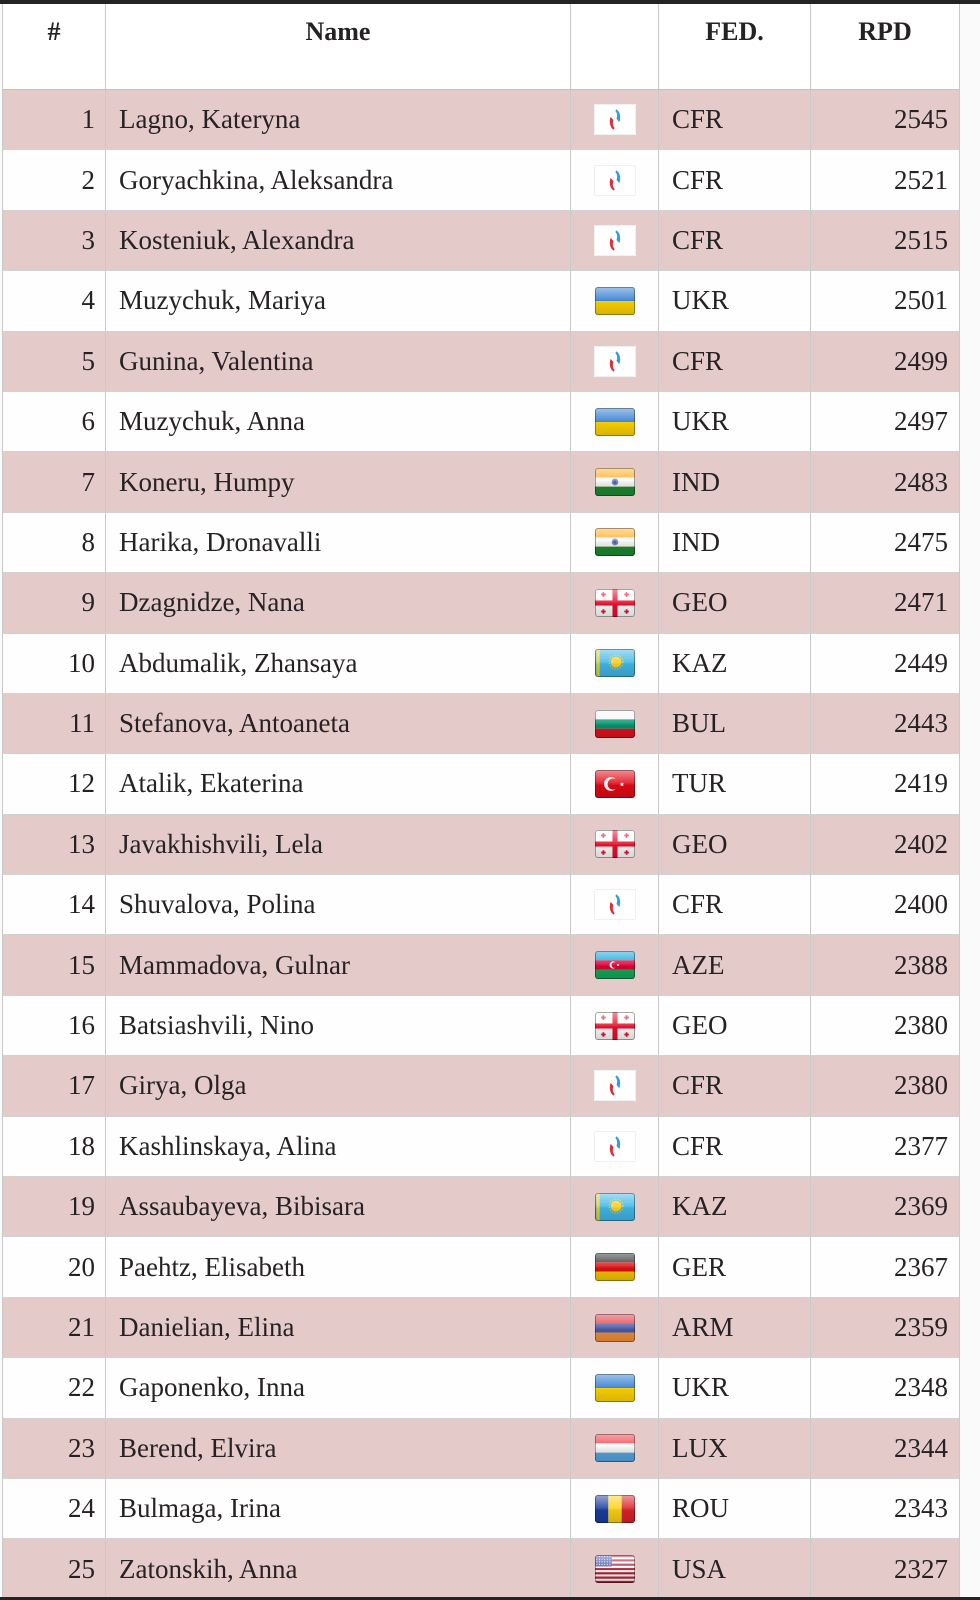 The height and width of the screenshot is (1600, 980). What do you see at coordinates (54, 965) in the screenshot?
I see `rank-cell: 15` at bounding box center [54, 965].